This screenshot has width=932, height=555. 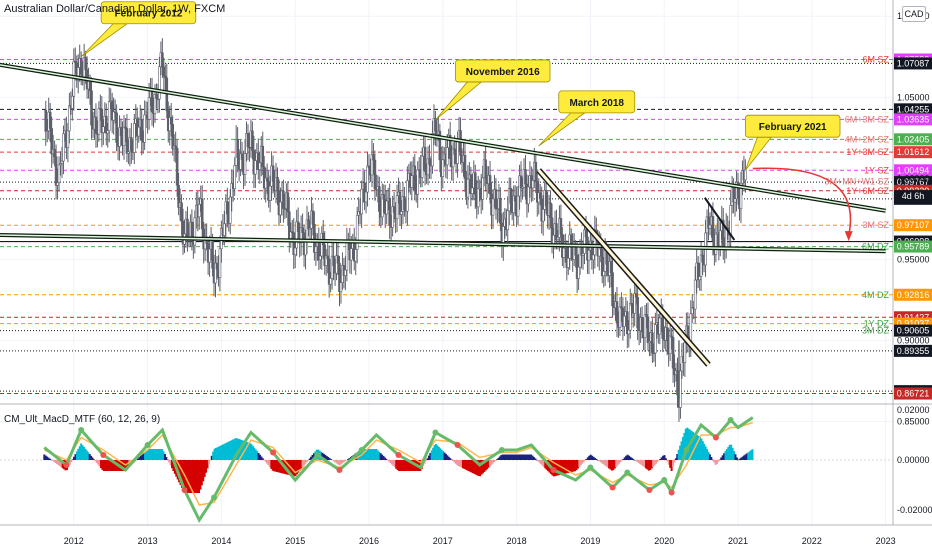 I want to click on extra-level-label: 3M+MN+W1 SZ, so click(x=856, y=182).